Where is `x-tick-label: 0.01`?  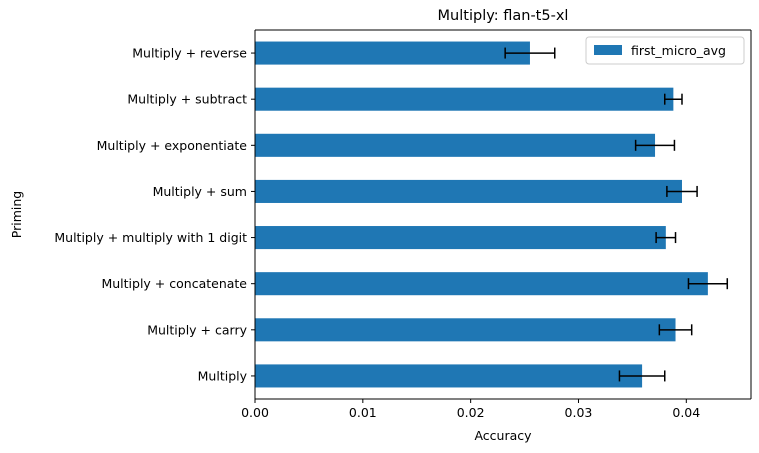 x-tick-label: 0.01 is located at coordinates (363, 412).